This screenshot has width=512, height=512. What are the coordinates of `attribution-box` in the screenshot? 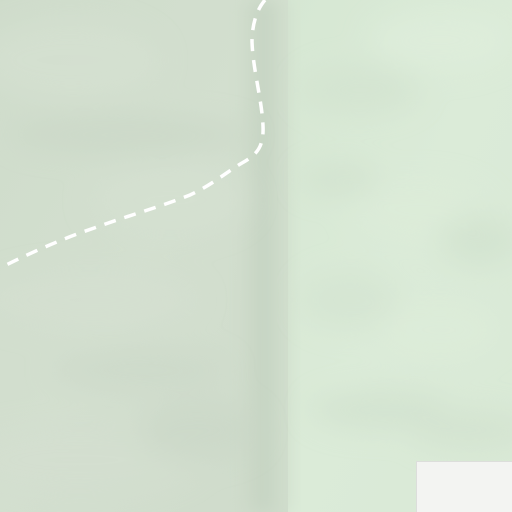 It's located at (464, 486).